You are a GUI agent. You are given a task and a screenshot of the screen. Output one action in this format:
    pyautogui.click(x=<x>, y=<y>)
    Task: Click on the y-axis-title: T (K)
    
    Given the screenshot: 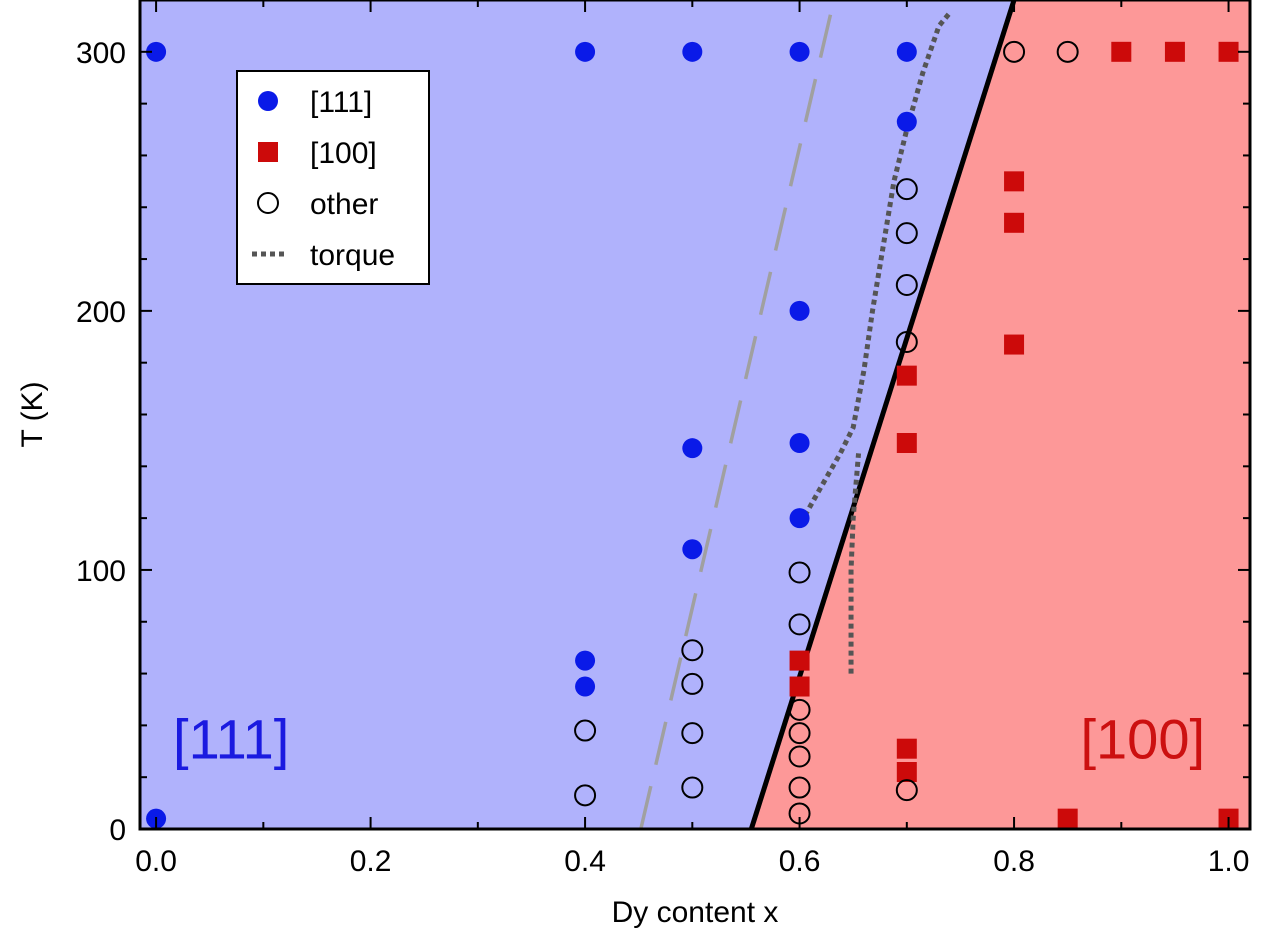 What is the action you would take?
    pyautogui.click(x=32, y=414)
    